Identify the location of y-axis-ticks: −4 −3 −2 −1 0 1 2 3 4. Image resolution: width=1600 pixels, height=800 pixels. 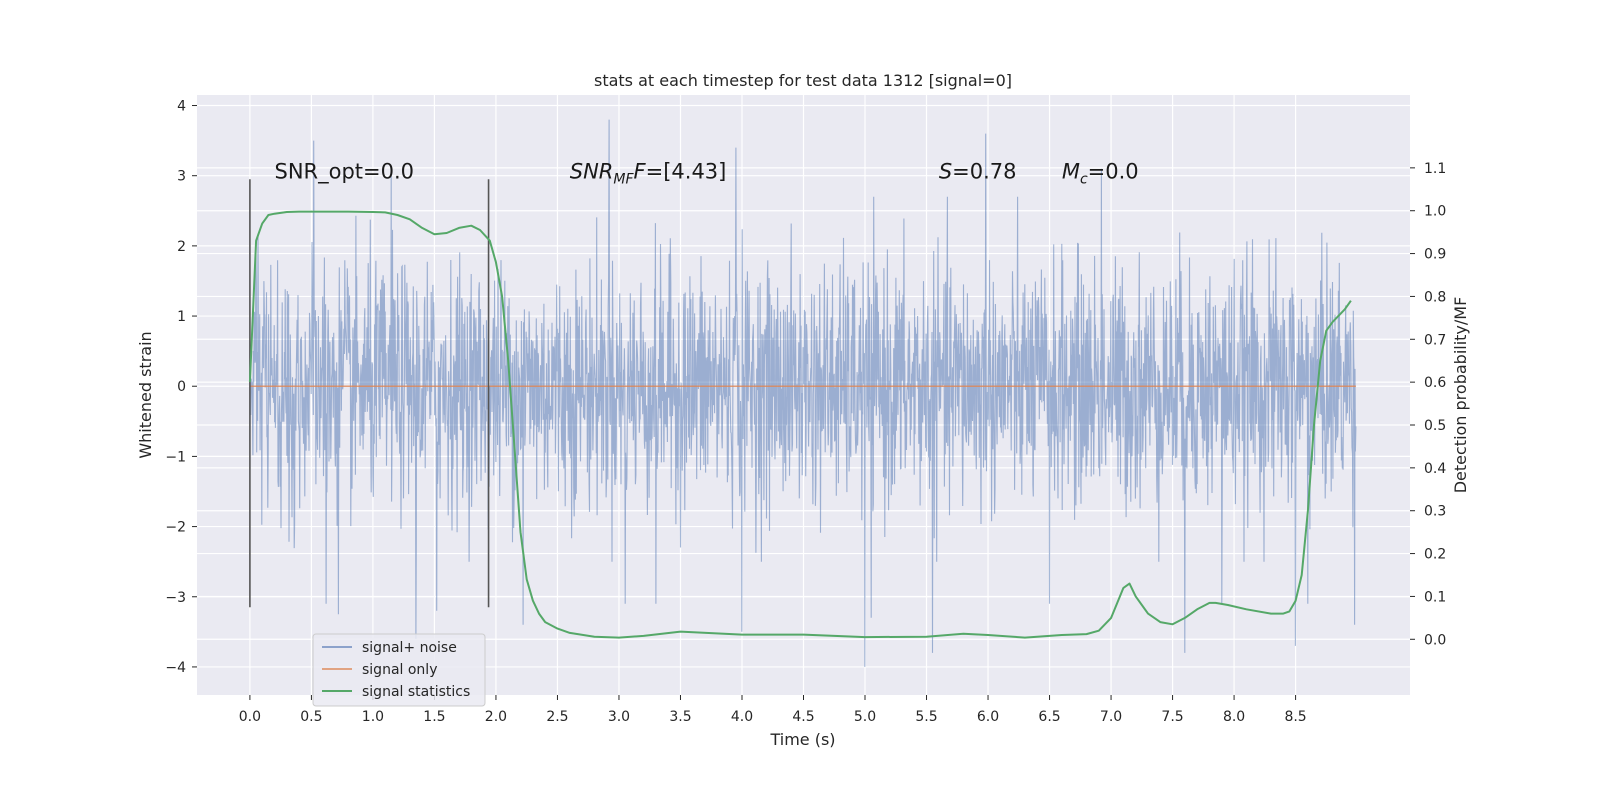
(181, 387).